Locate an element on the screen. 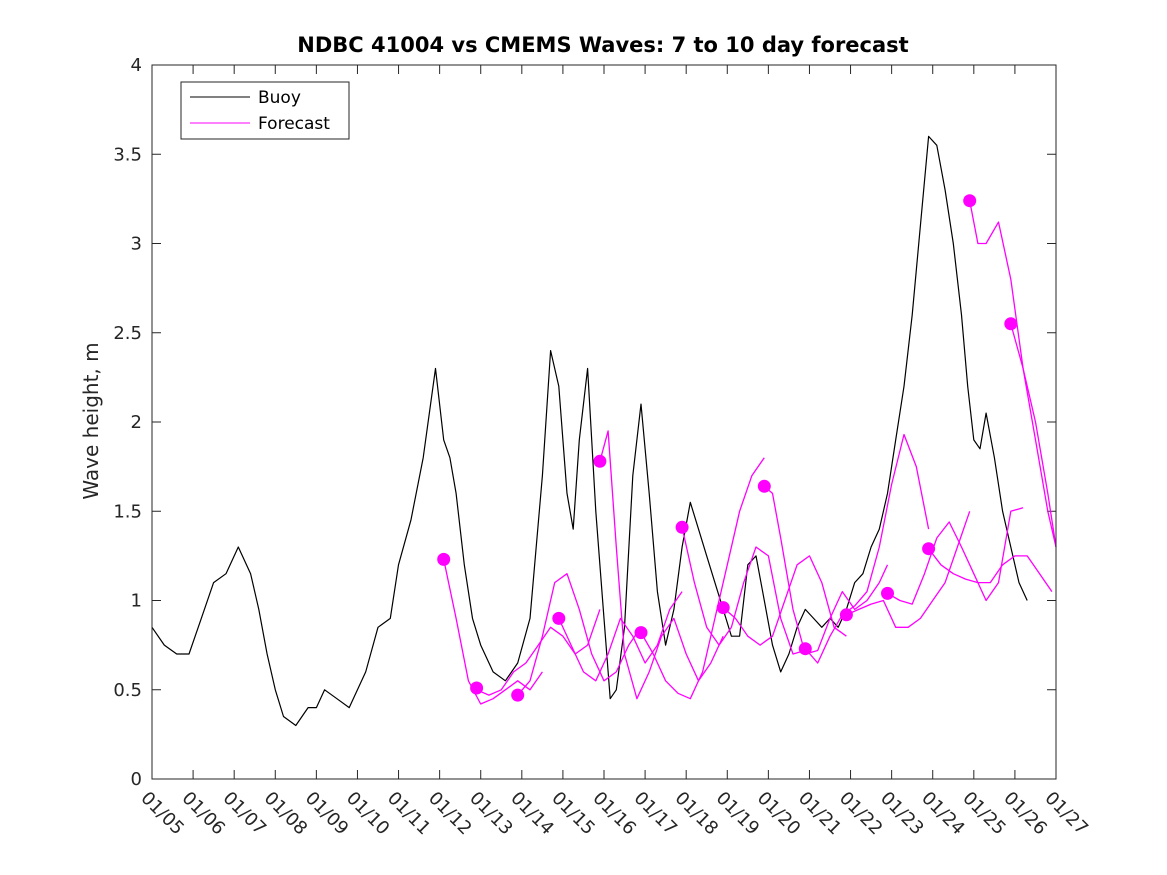  y-tick-label: 0.5 is located at coordinates (127, 690).